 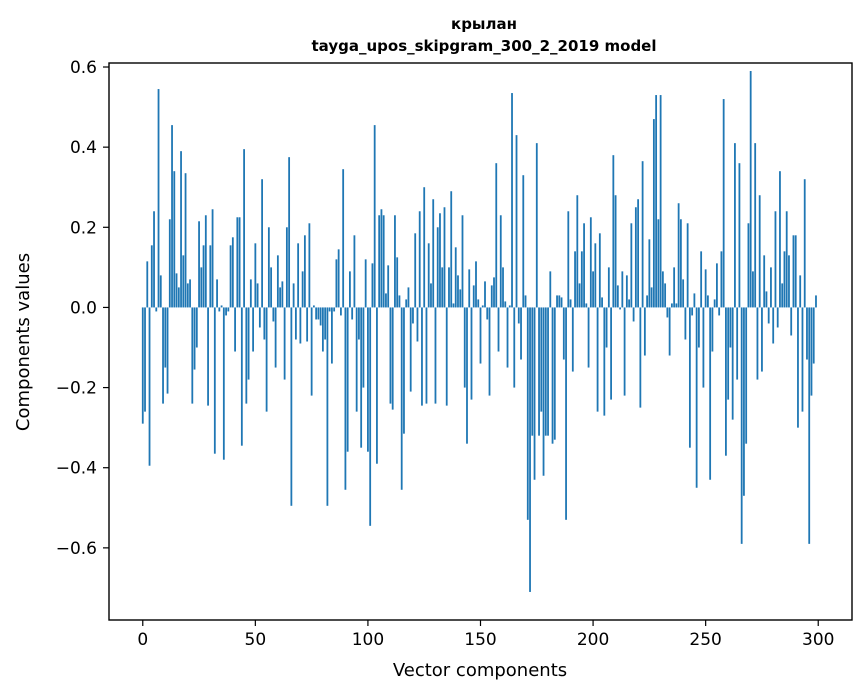 What do you see at coordinates (83, 68) in the screenshot?
I see `y-tick-label: 0.6` at bounding box center [83, 68].